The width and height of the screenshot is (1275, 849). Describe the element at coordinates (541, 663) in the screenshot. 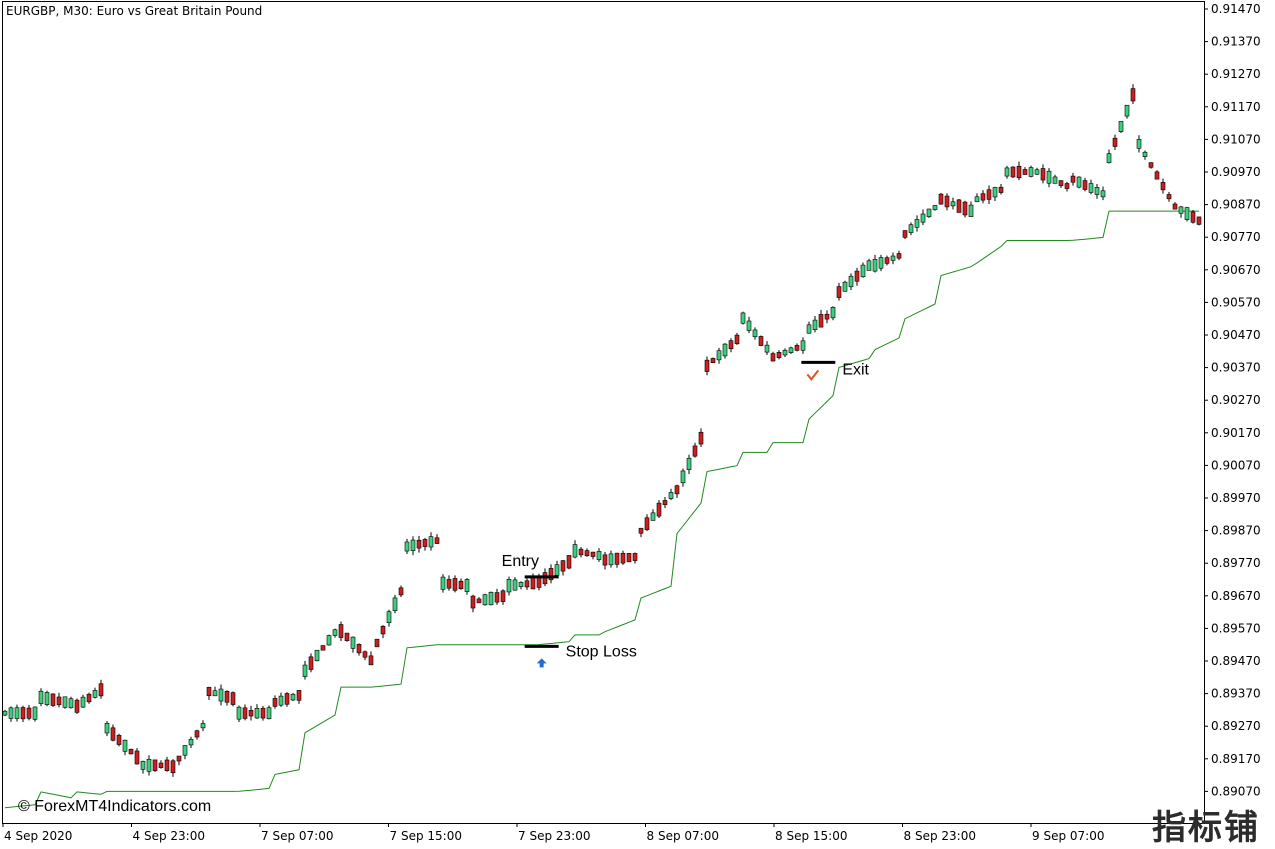

I see `buy-arrow-icon` at that location.